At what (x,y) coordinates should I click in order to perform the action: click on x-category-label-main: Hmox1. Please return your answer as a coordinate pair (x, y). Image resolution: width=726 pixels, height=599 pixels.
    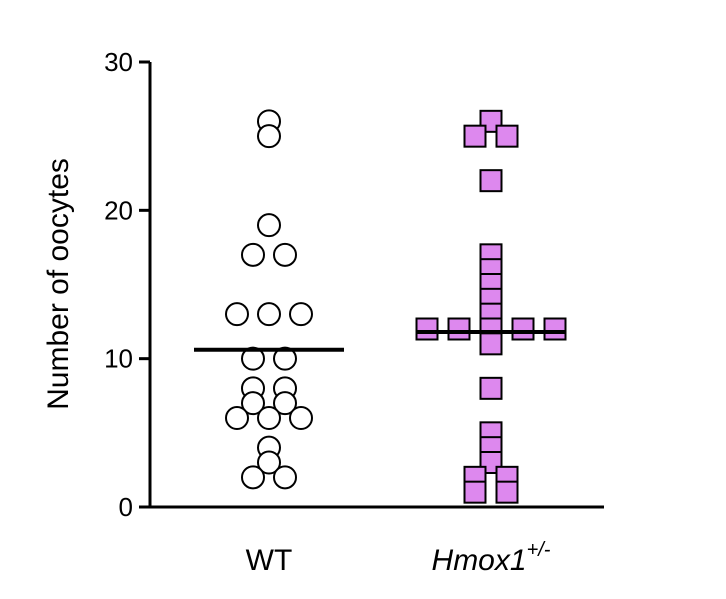
    Looking at the image, I should click on (479, 560).